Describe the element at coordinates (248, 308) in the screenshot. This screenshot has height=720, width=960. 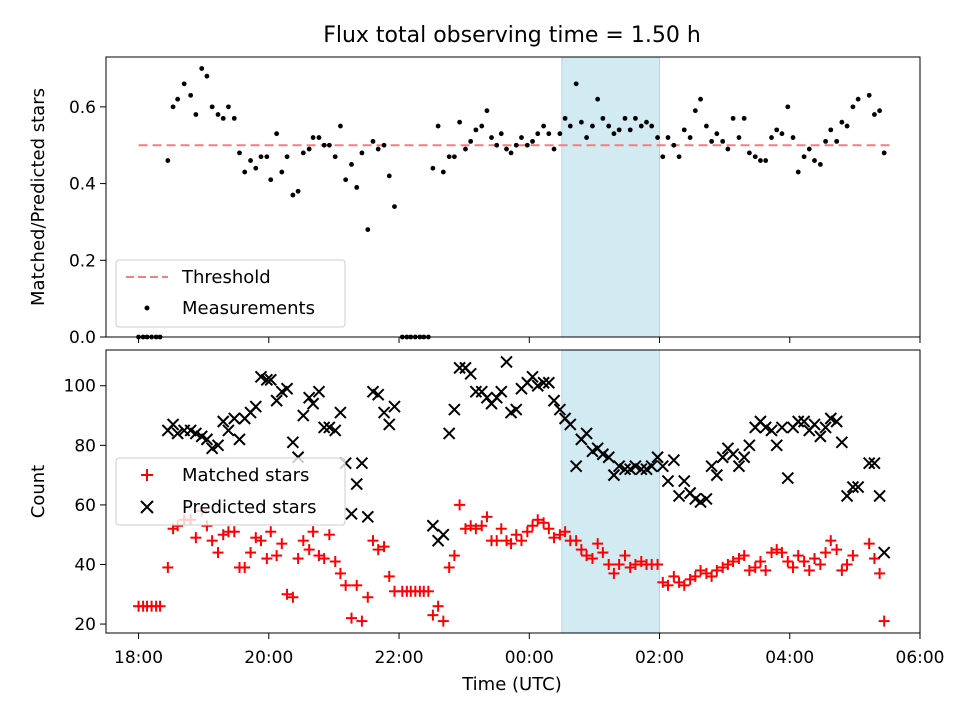
I see `legend-measurements-label: Measurements` at that location.